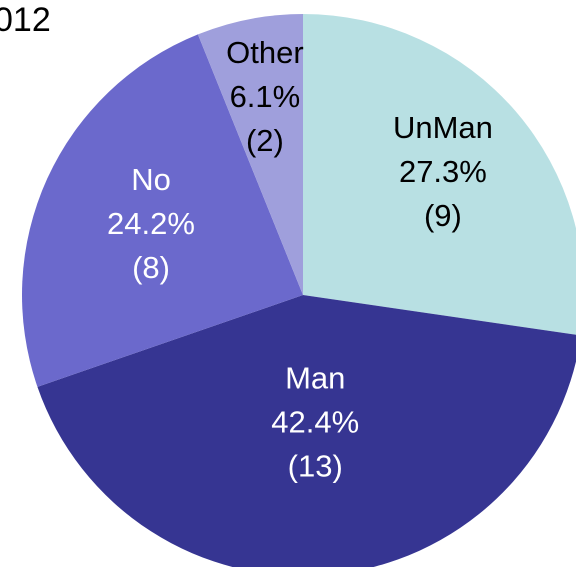 Image resolution: width=576 pixels, height=567 pixels. I want to click on count-label: (2), so click(265, 140).